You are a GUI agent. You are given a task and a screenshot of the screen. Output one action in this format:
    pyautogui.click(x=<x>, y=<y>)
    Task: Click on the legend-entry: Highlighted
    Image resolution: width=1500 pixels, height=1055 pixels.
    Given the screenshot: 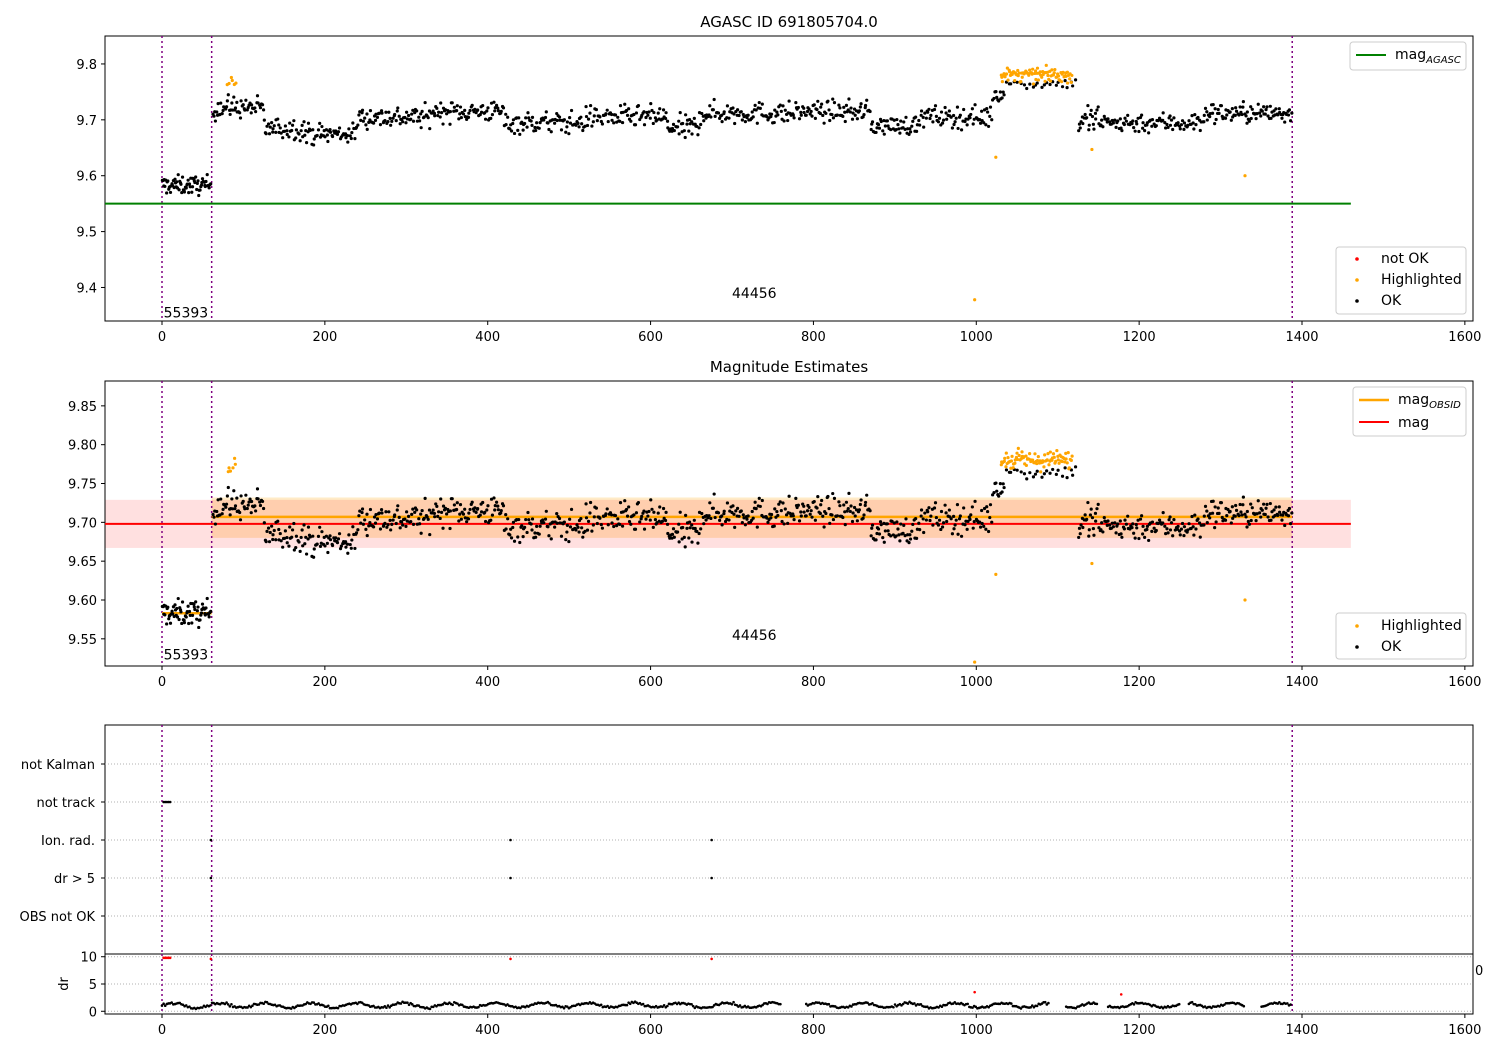 What is the action you would take?
    pyautogui.click(x=1421, y=280)
    